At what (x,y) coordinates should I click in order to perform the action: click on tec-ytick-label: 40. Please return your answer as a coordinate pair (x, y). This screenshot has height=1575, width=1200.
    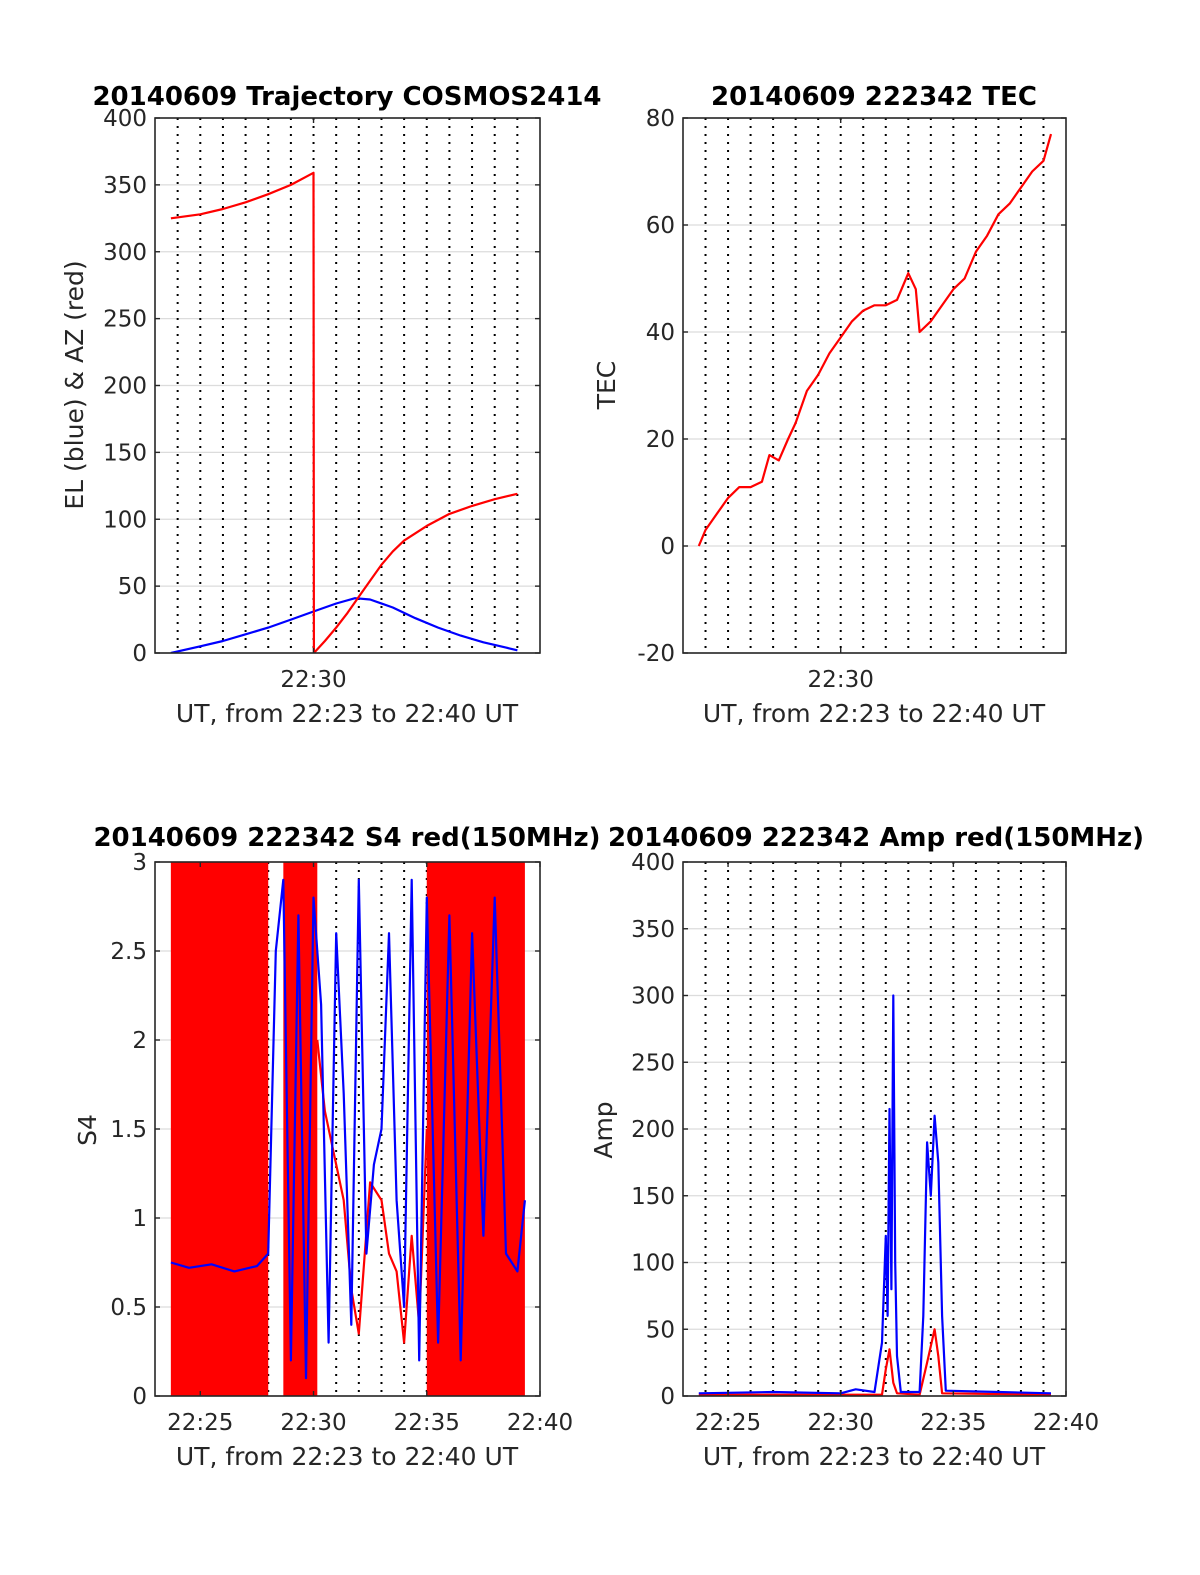
    Looking at the image, I should click on (660, 333).